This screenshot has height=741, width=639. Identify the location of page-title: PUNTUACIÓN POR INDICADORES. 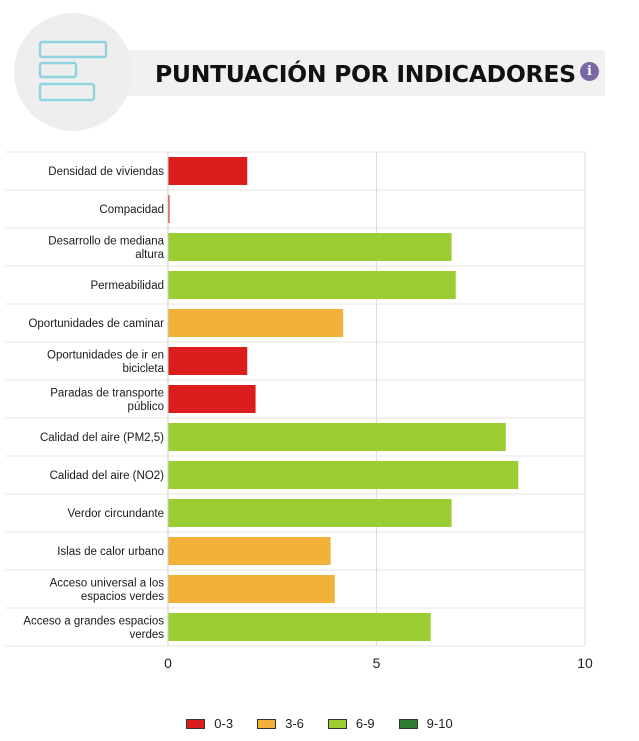
(365, 74).